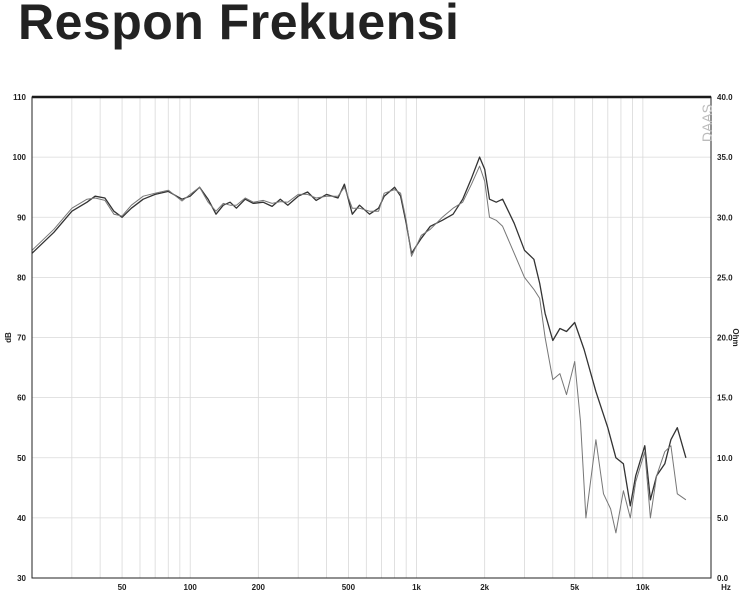 The image size is (740, 594). I want to click on y-axis-label: dB, so click(8, 337).